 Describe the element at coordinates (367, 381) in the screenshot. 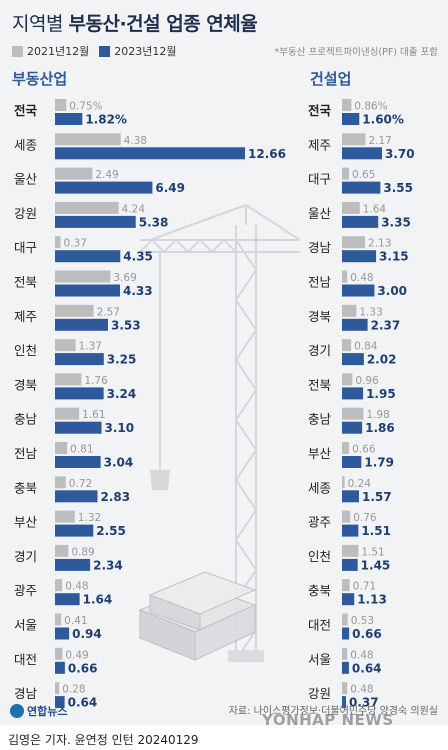

I see `value-label-con-2021-8: 0.96` at that location.